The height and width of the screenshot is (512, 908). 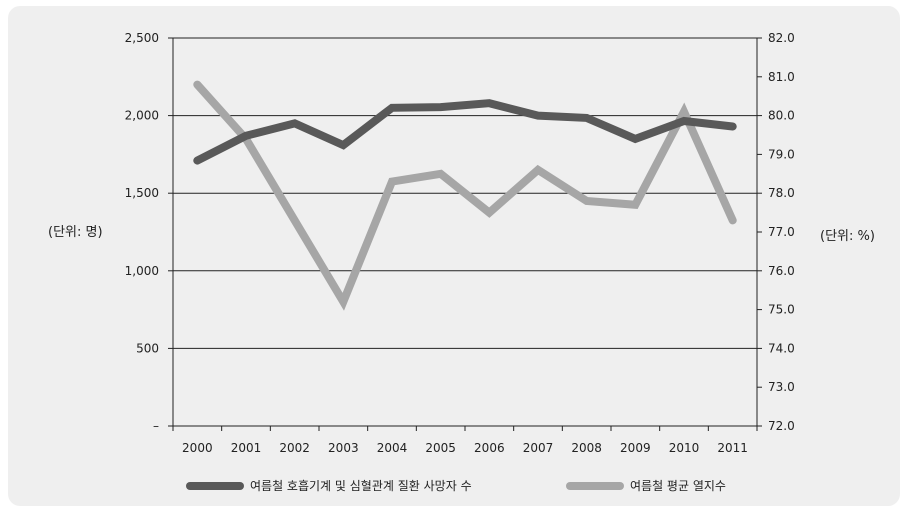 I want to click on x-tick-label: 2003, so click(x=343, y=448).